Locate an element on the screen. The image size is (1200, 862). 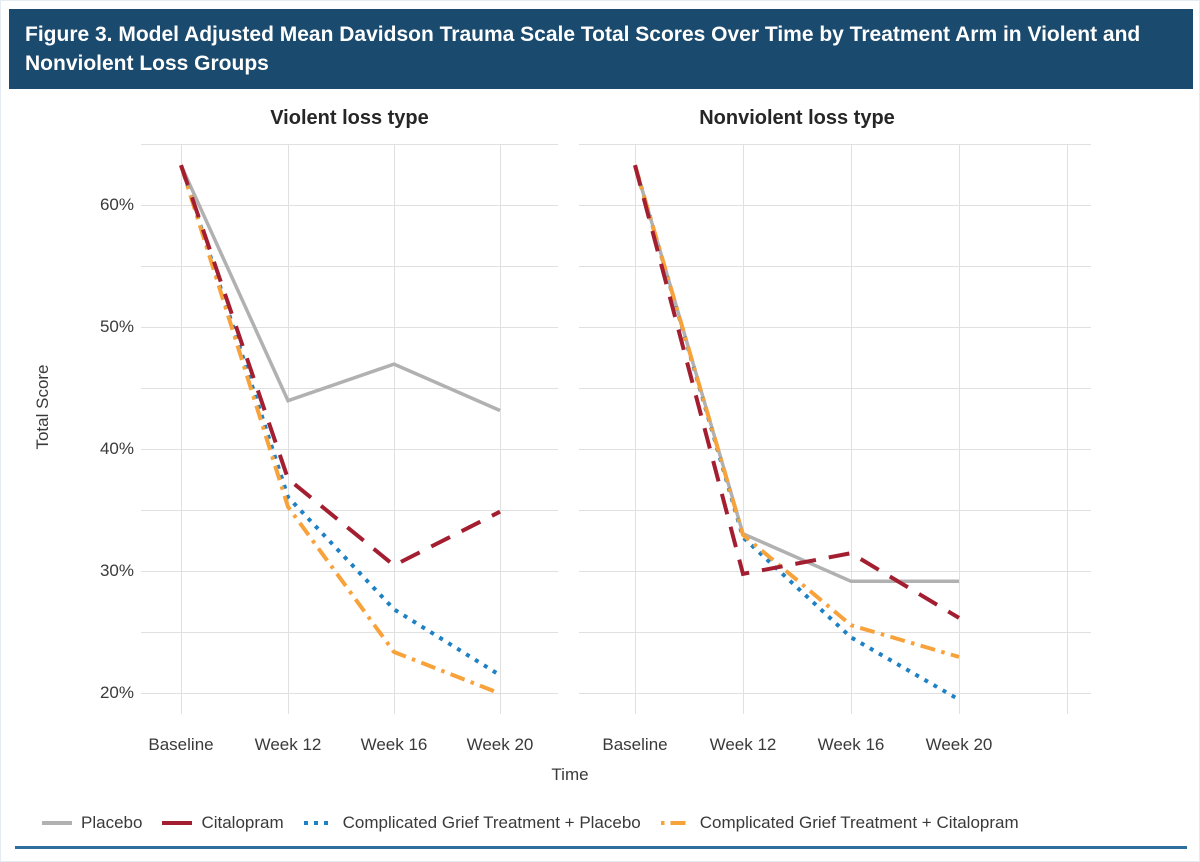
violent-panel-title: Violent loss type is located at coordinates (349, 118).